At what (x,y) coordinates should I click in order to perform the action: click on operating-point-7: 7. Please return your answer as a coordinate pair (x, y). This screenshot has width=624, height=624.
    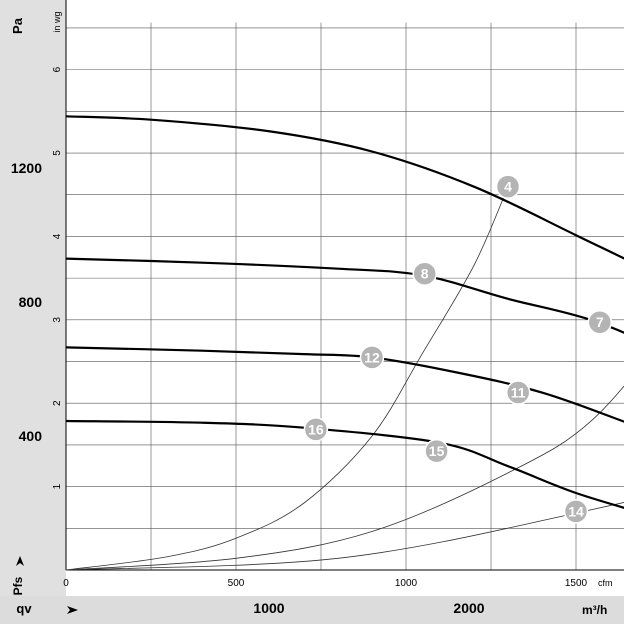
    Looking at the image, I should click on (600, 322).